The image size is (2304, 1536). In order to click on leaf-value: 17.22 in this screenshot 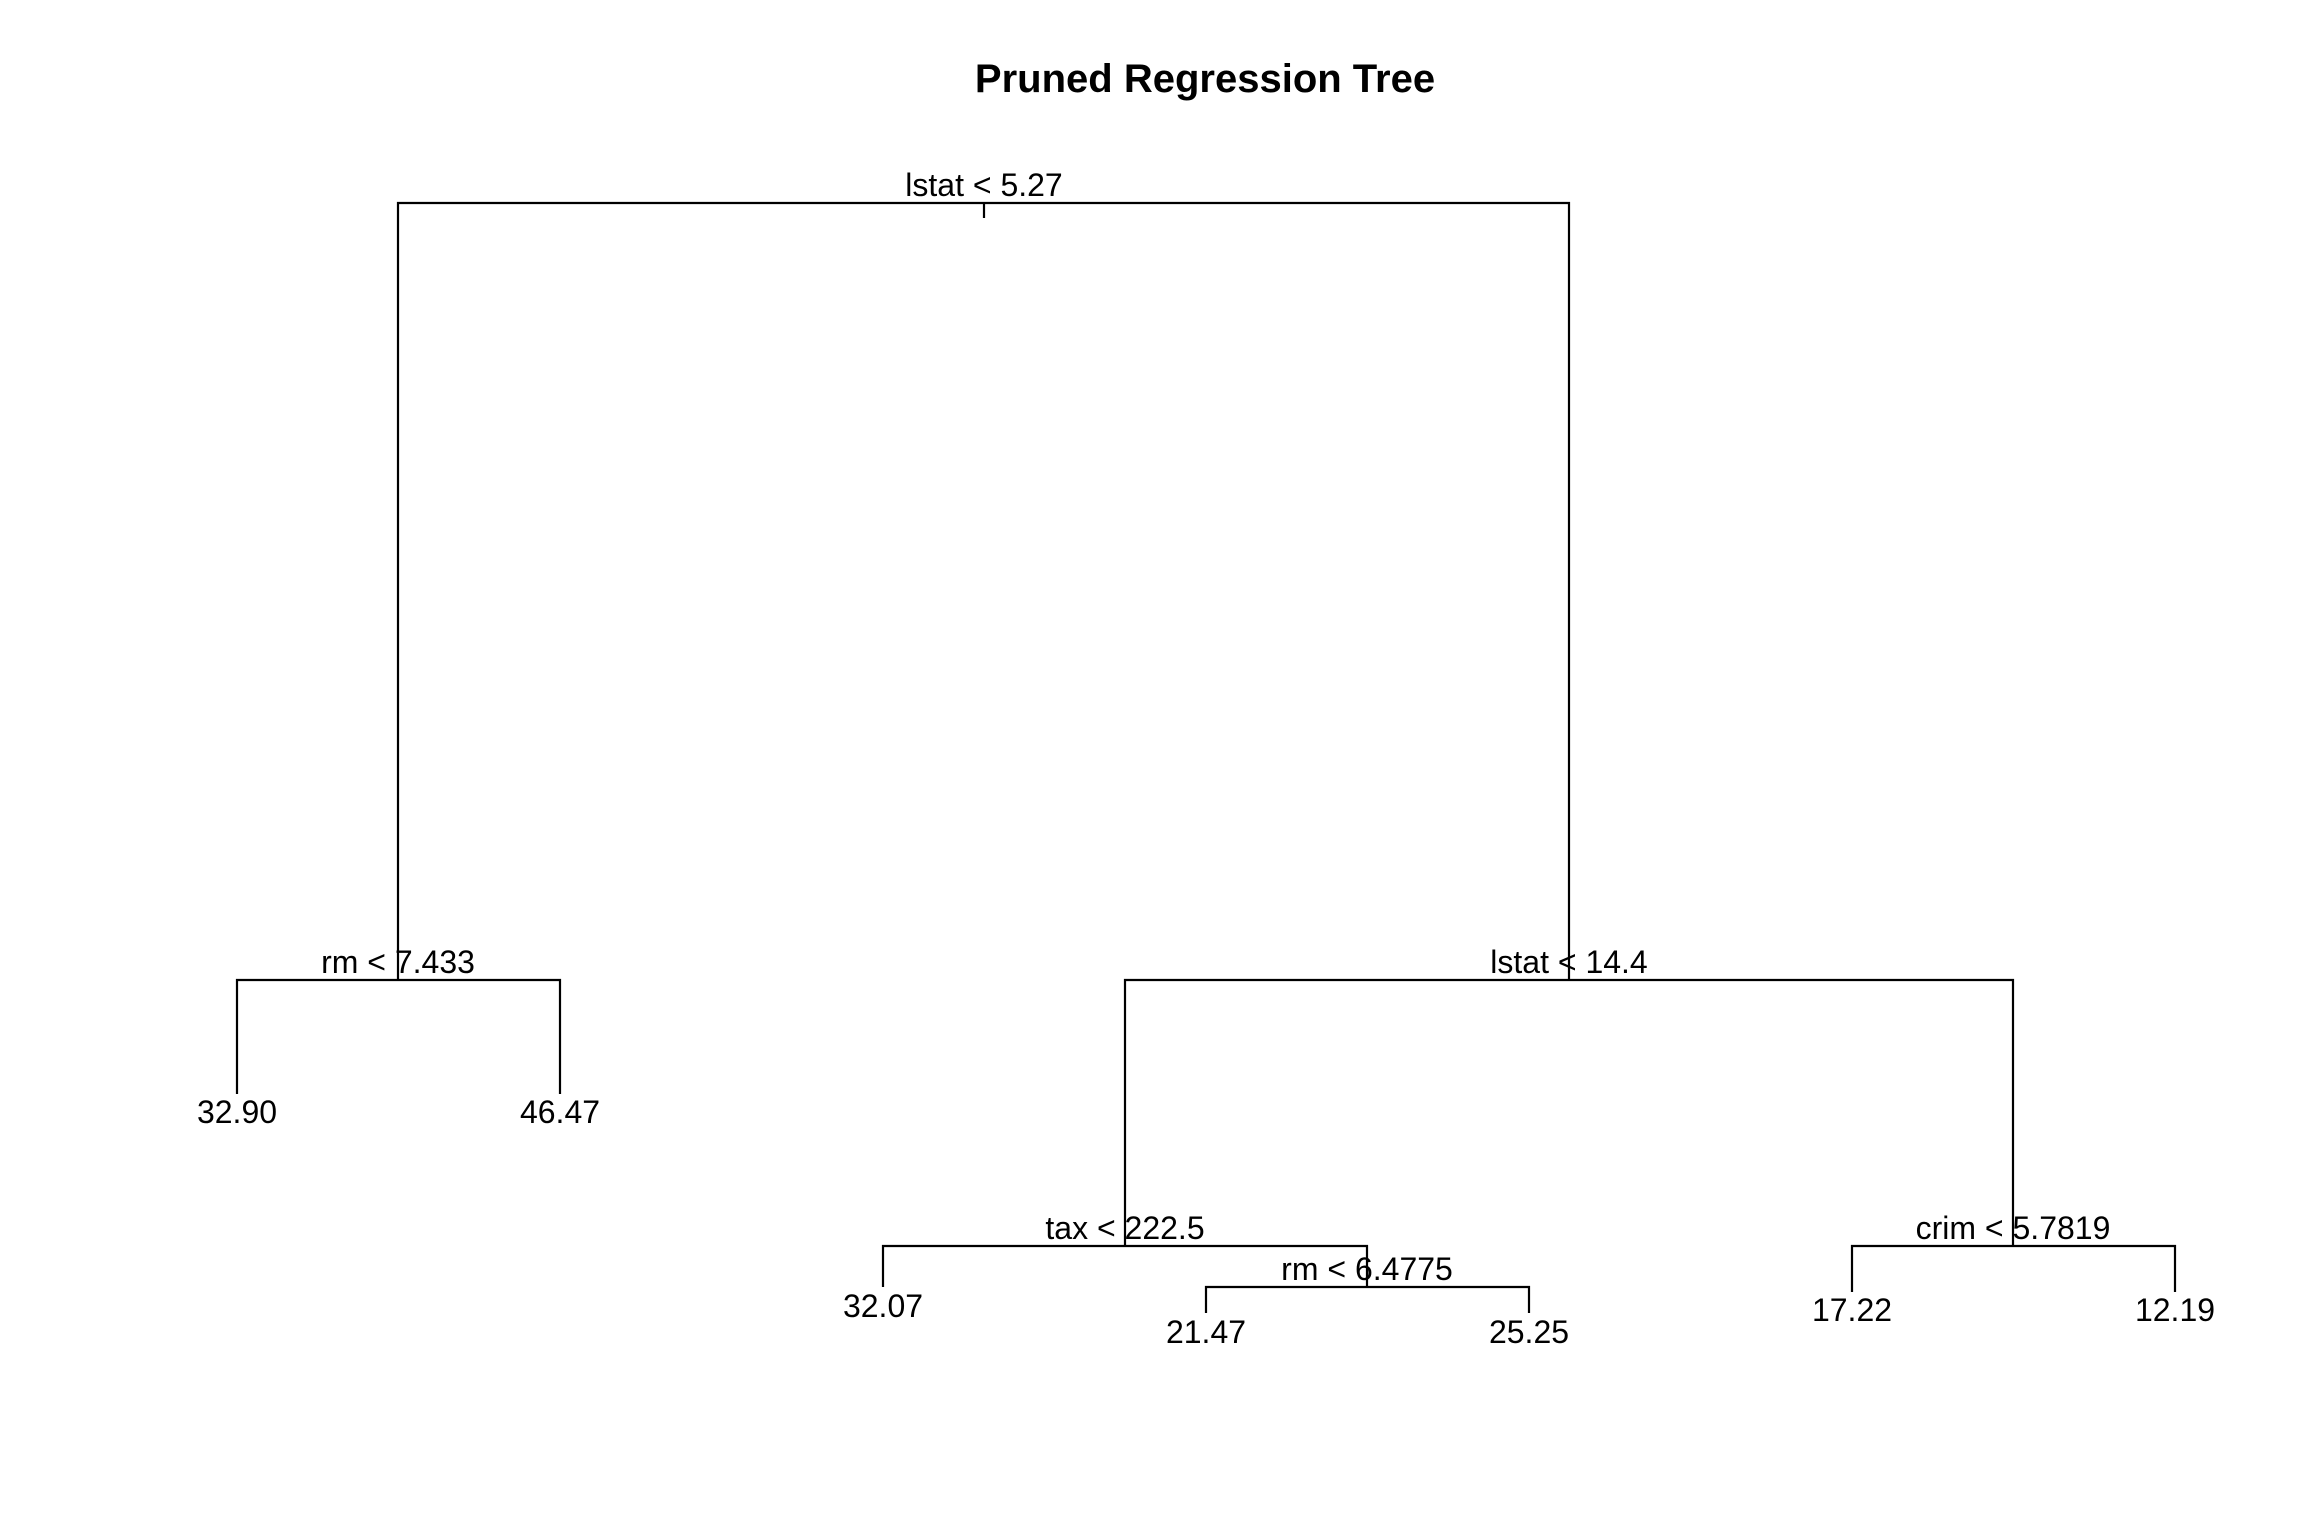, I will do `click(1852, 1310)`.